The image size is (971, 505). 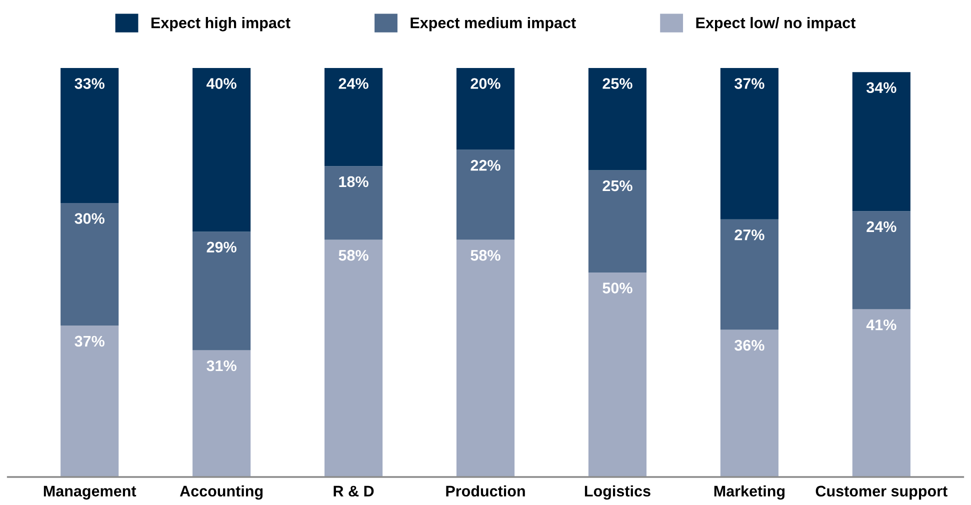 I want to click on data-label: 20%, so click(x=485, y=83).